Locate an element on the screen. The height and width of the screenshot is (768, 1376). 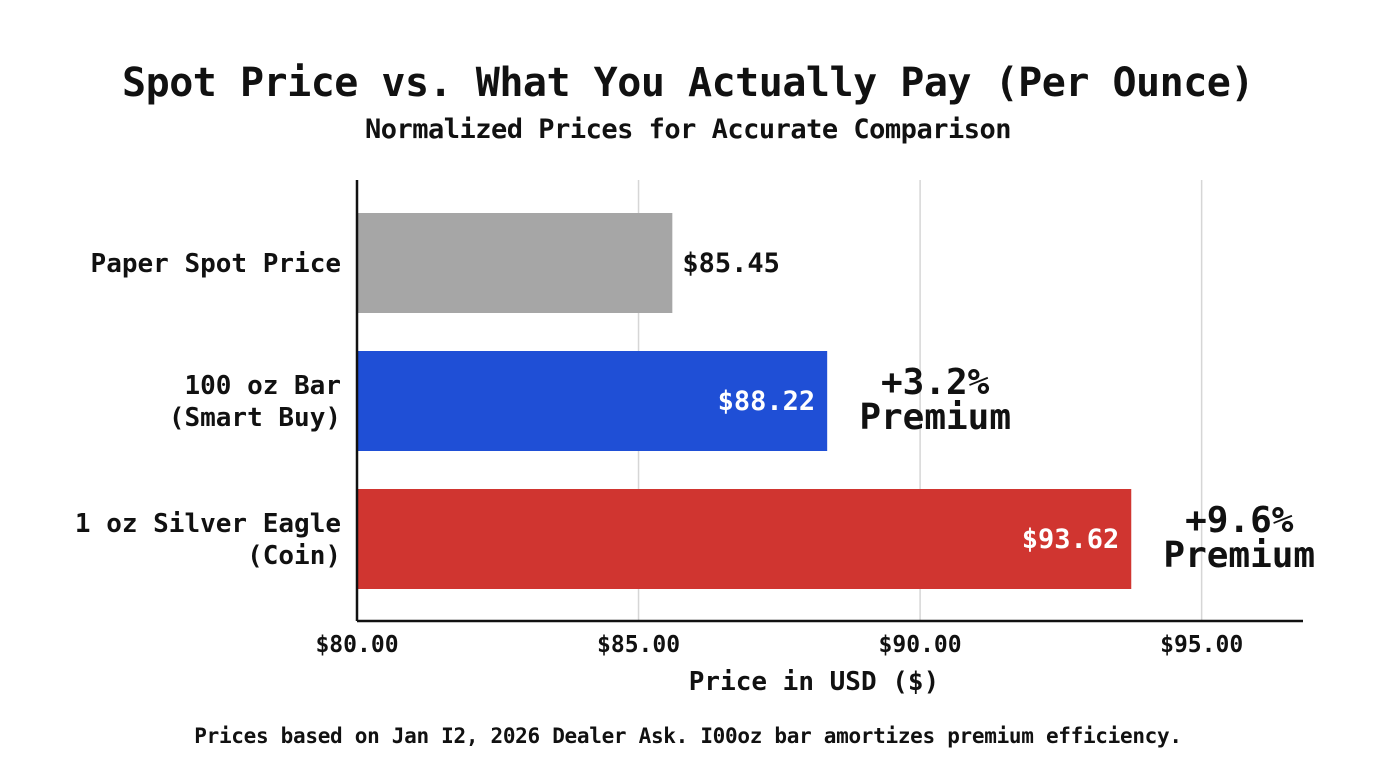
category-label: 1 oz Silver Eagle is located at coordinates (208, 524).